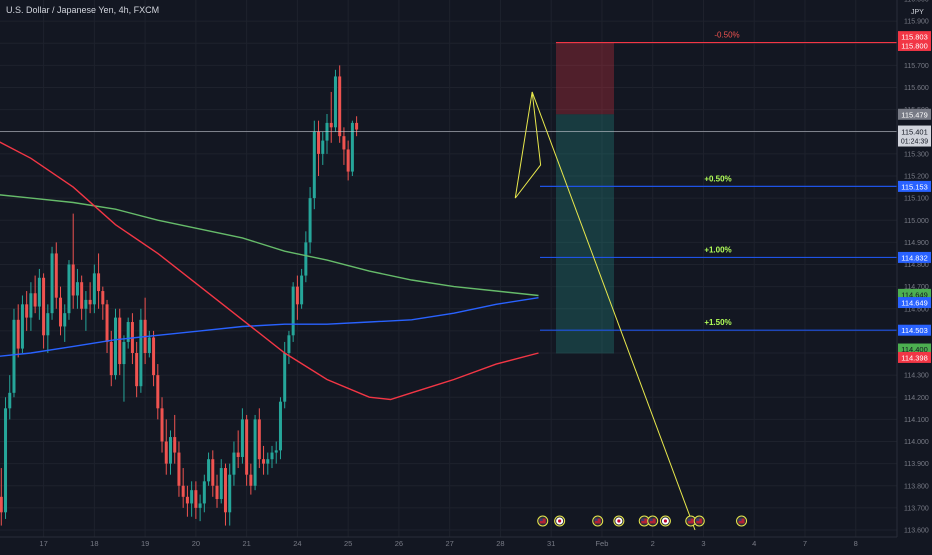 The height and width of the screenshot is (555, 932). I want to click on y-tick-label: 115.000, so click(916, 221).